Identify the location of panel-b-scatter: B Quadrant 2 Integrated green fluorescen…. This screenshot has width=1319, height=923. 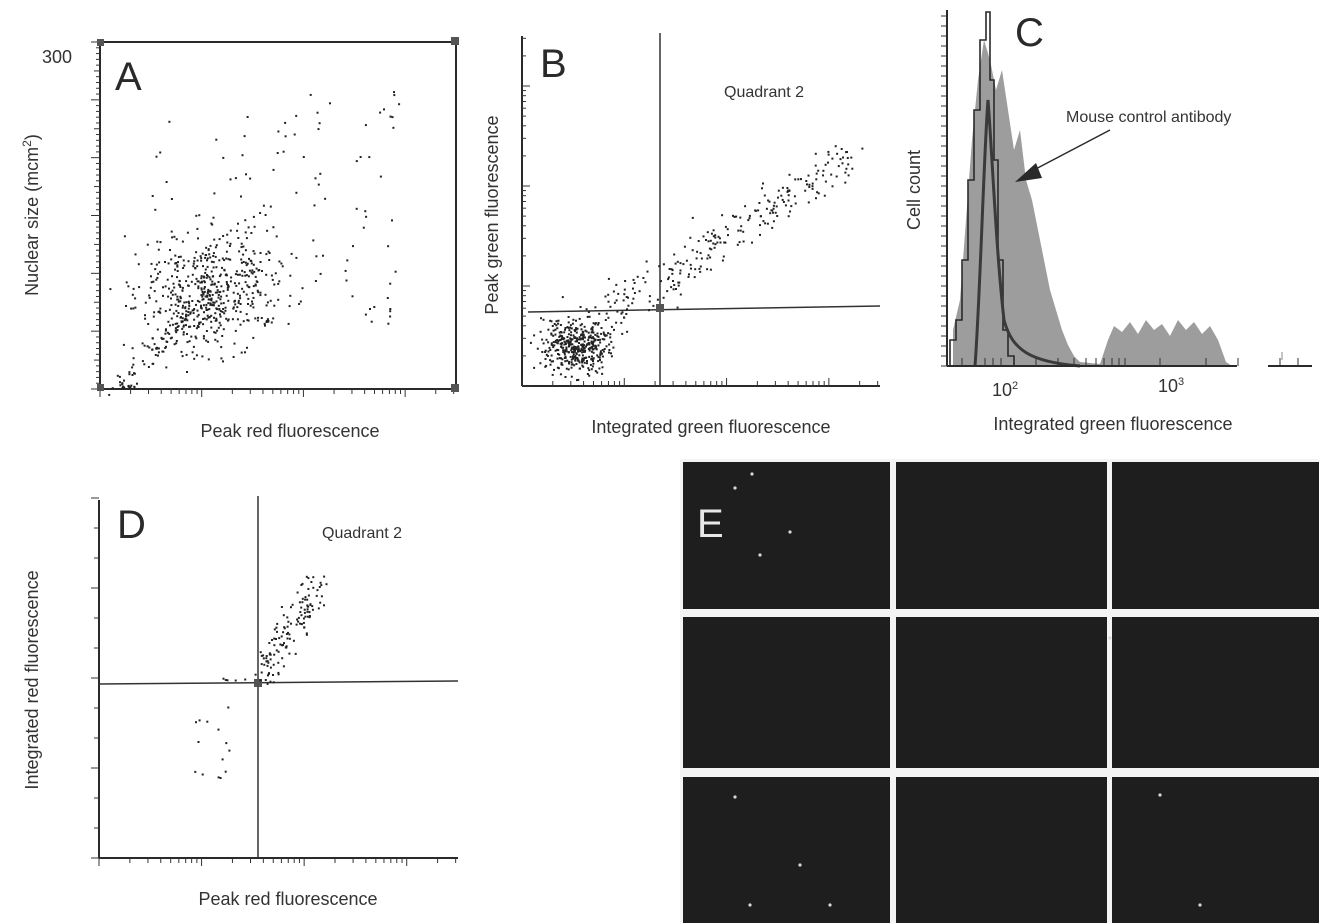
(681, 235).